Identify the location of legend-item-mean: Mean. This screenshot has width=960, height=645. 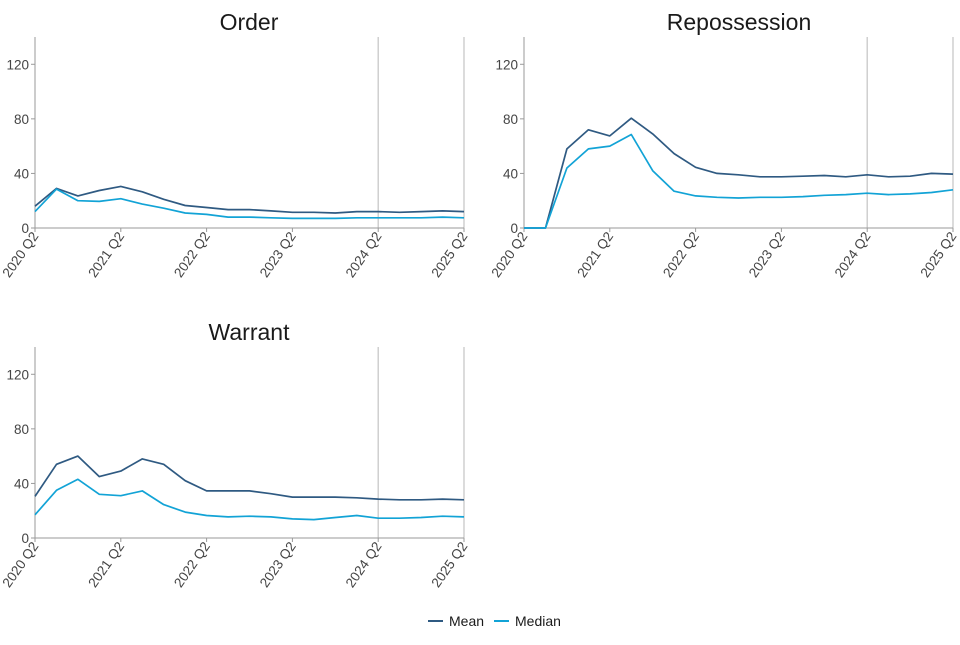
(456, 621).